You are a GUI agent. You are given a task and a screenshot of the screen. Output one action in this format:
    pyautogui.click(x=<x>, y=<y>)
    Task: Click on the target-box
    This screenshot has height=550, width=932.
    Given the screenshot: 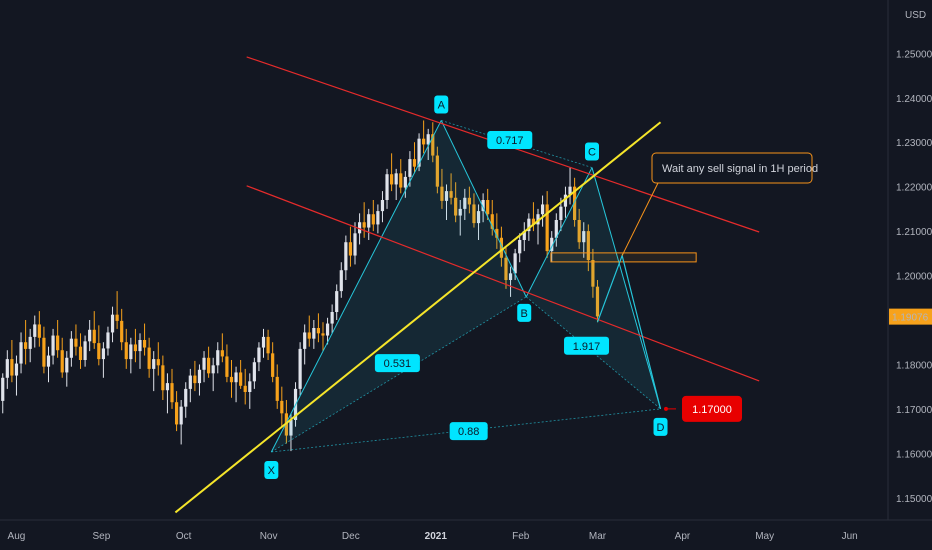 What is the action you would take?
    pyautogui.click(x=712, y=408)
    